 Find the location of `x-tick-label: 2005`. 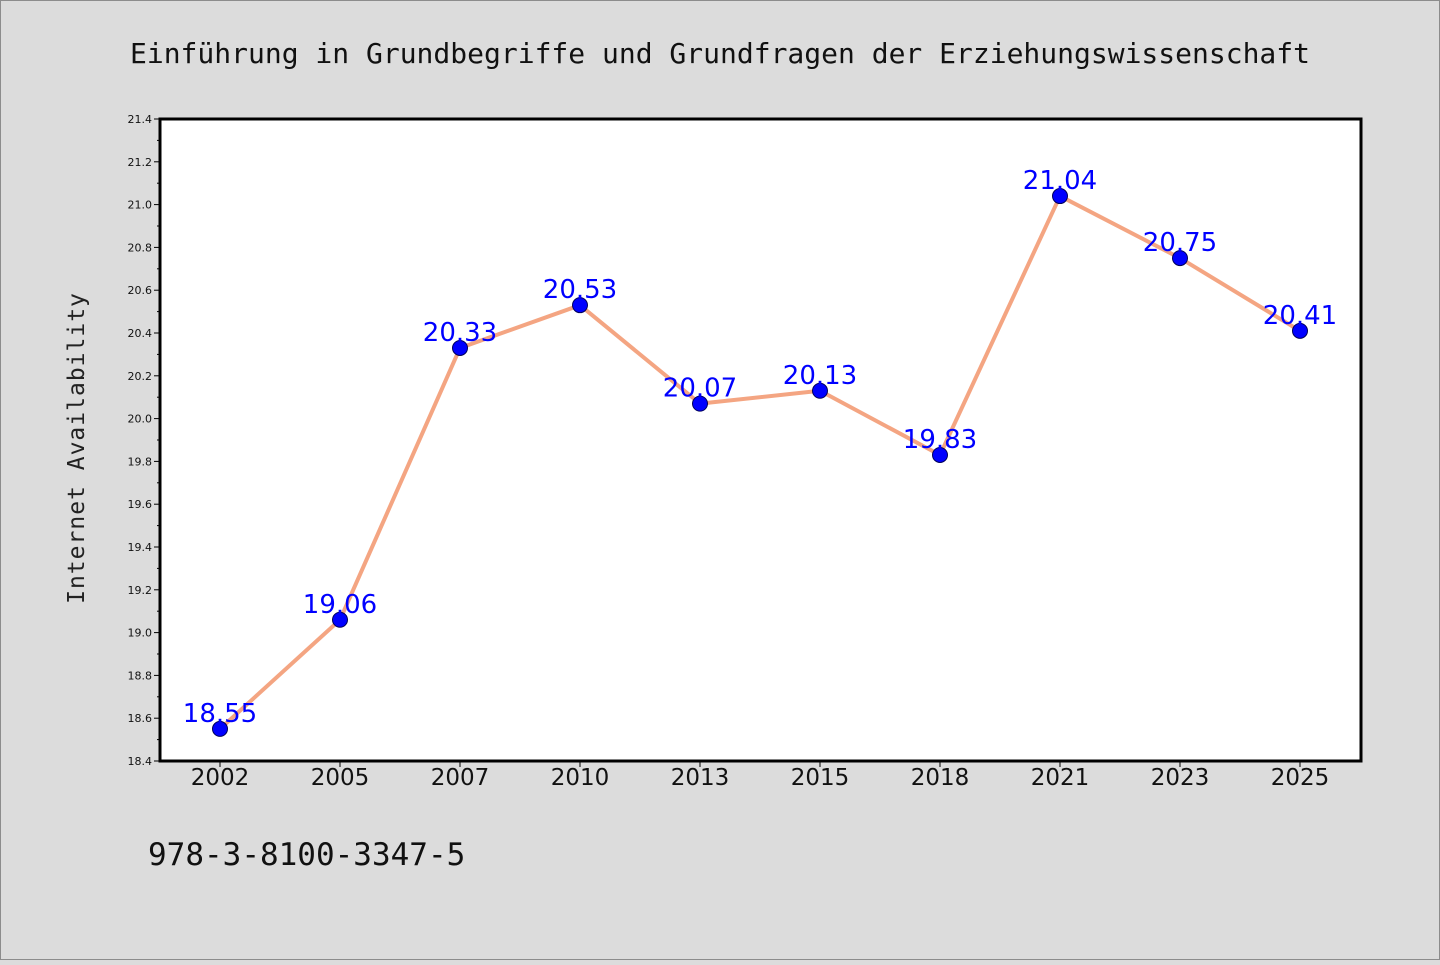

x-tick-label: 2005 is located at coordinates (340, 778).